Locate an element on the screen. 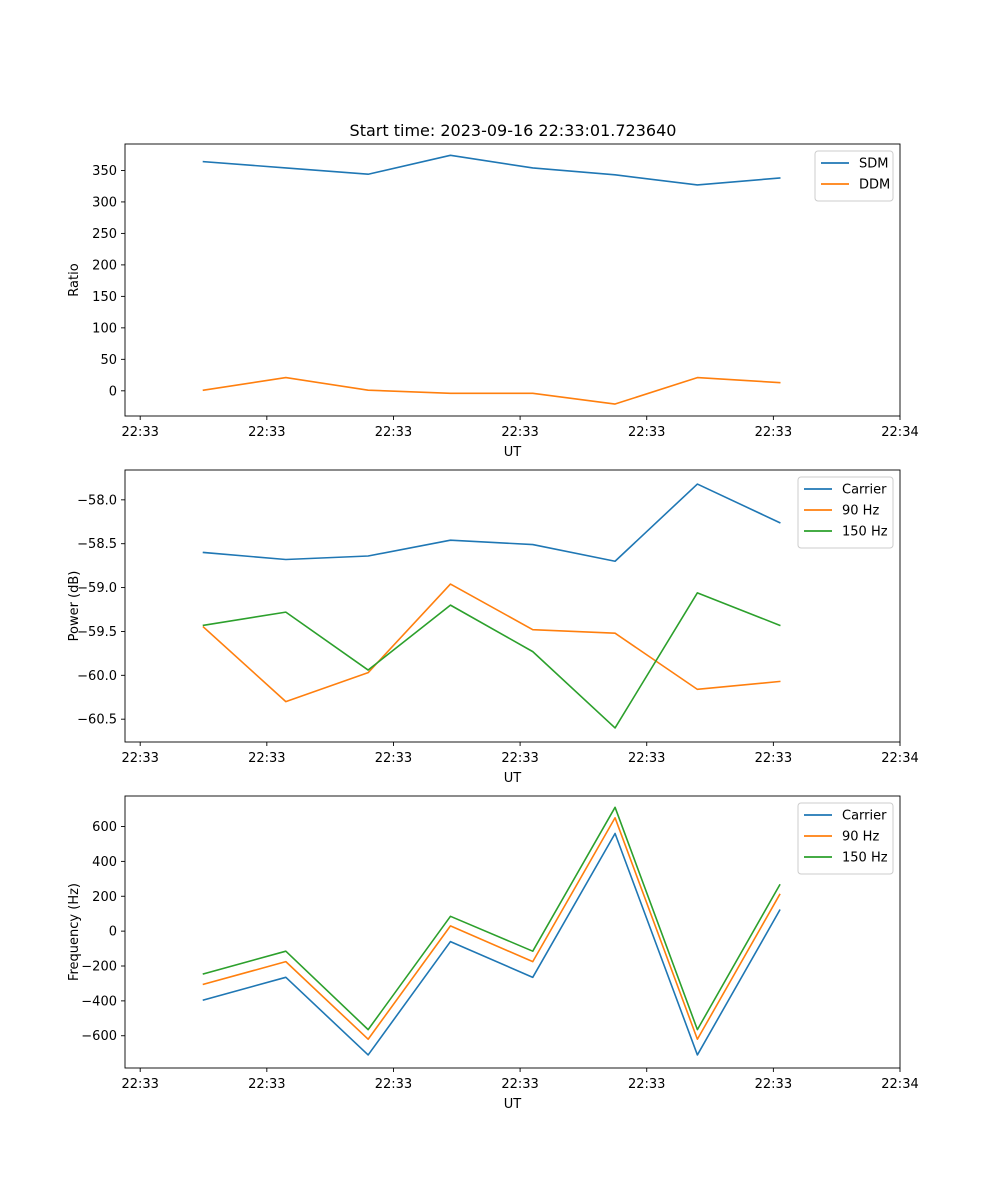  y-tick-label: 100 is located at coordinates (104, 328).